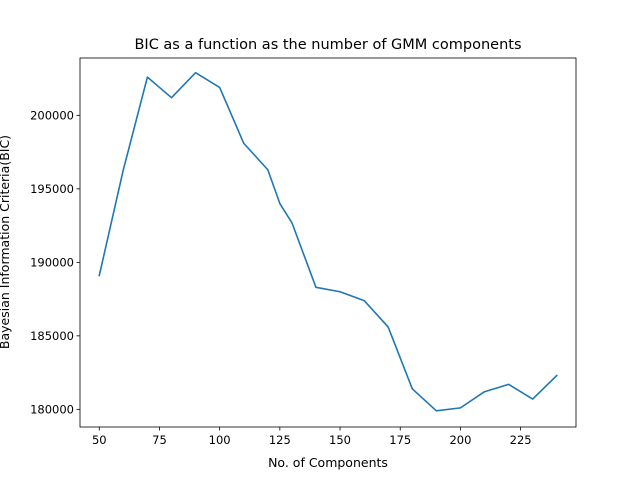 Image resolution: width=640 pixels, height=480 pixels. Describe the element at coordinates (52, 409) in the screenshot. I see `y-tick-label: 180000` at that location.